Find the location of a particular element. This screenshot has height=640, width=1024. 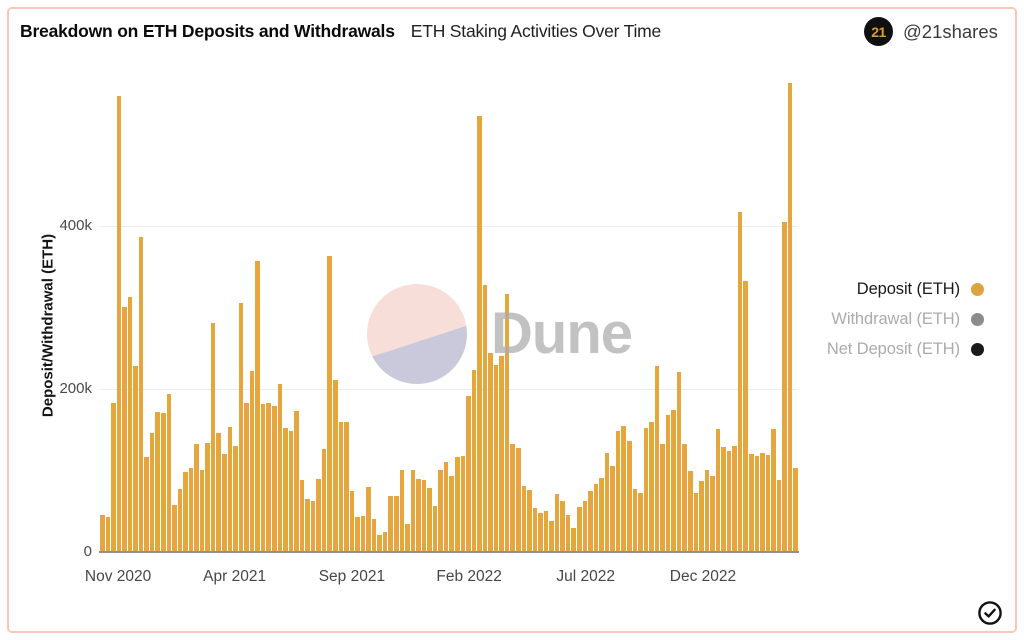

gridline is located at coordinates (449, 389).